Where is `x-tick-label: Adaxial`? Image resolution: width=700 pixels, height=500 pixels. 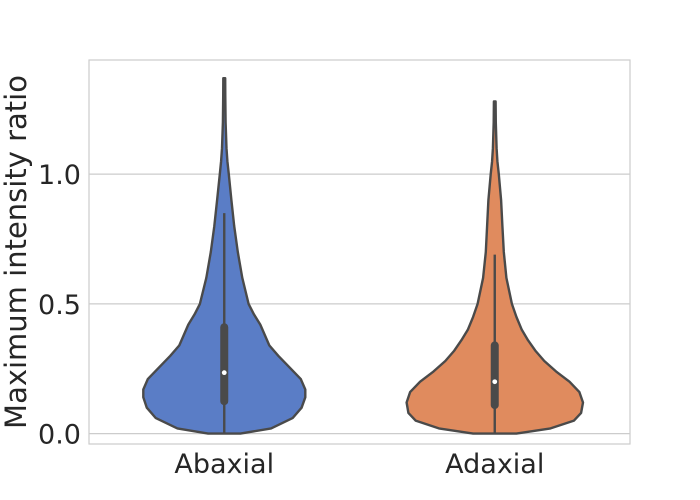 x-tick-label: Adaxial is located at coordinates (494, 464).